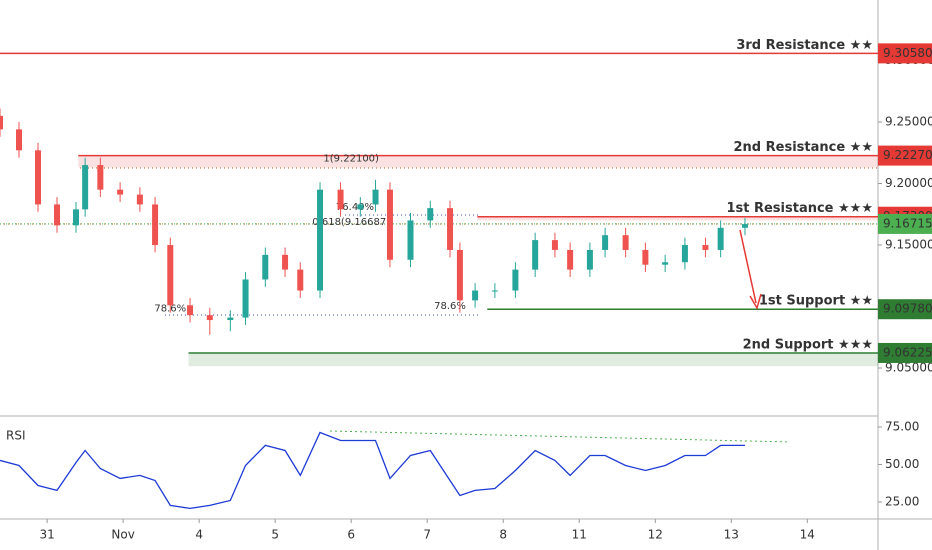 This screenshot has height=550, width=932. I want to click on x-tick-label: 31, so click(46, 535).